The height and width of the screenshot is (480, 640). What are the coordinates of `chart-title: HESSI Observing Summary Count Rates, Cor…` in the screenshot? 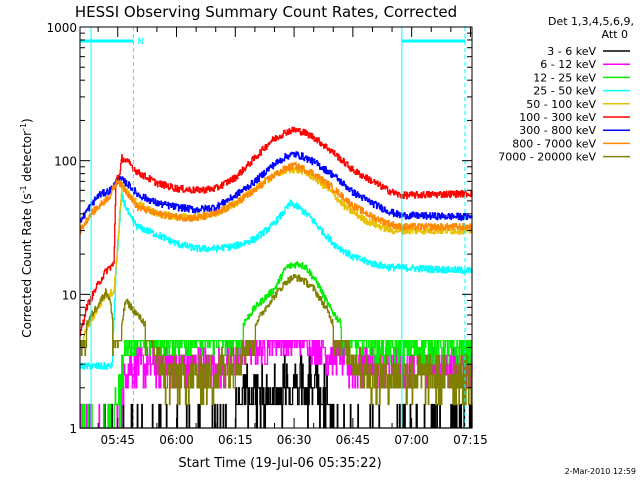 It's located at (266, 12).